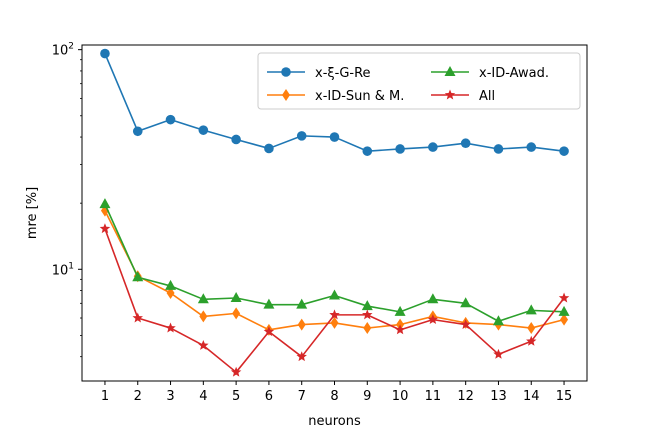  Describe the element at coordinates (269, 396) in the screenshot. I see `x-tick-label: 6` at that location.